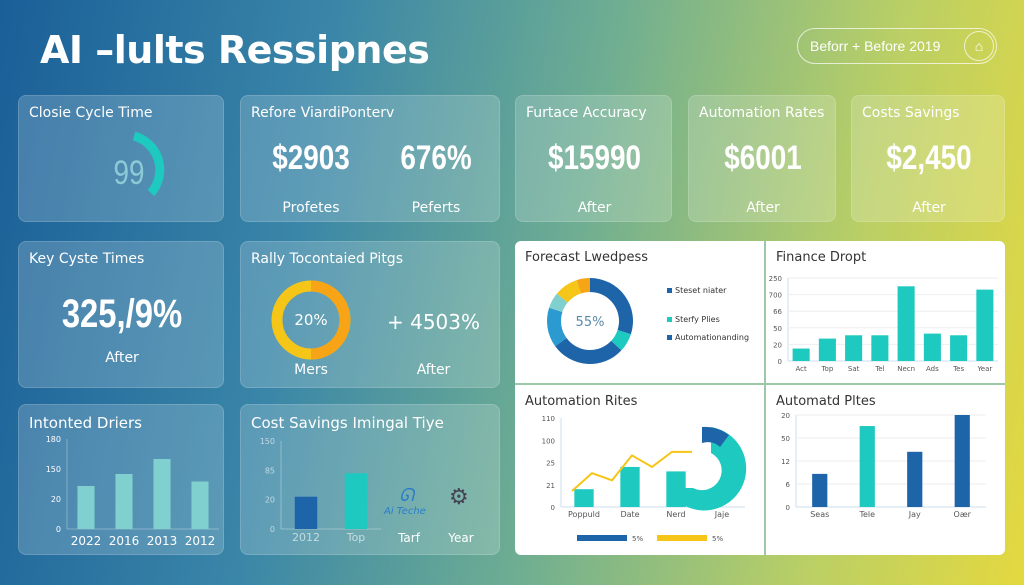 The image size is (1024, 585). Describe the element at coordinates (826, 401) in the screenshot. I see `chart-title: Automatd Pltes` at that location.